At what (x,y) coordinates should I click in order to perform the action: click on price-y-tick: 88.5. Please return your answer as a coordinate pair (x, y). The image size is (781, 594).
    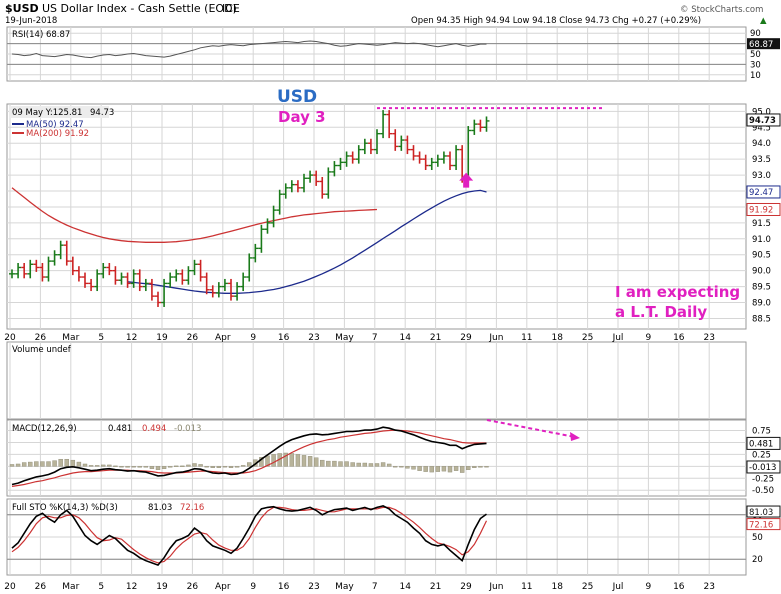
    Looking at the image, I should click on (761, 319).